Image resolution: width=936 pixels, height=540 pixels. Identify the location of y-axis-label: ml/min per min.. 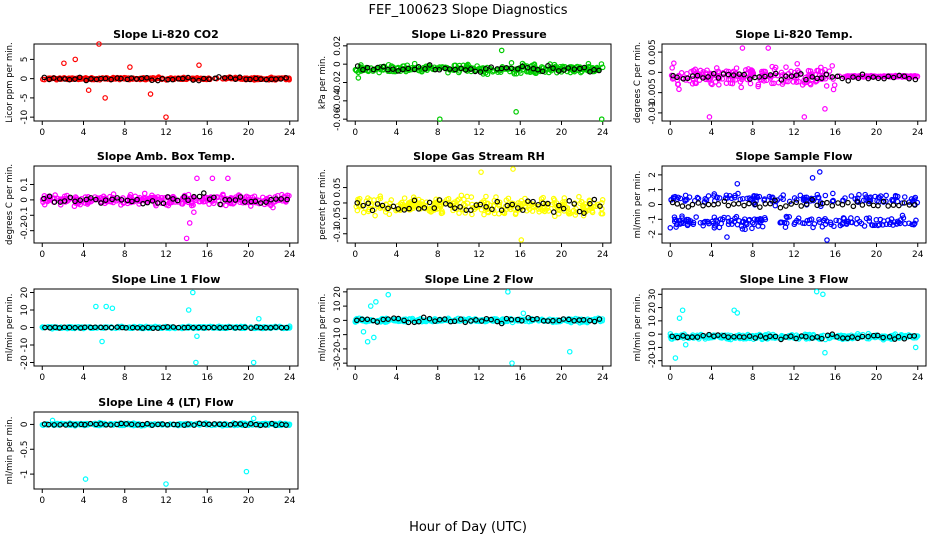
(638, 328).